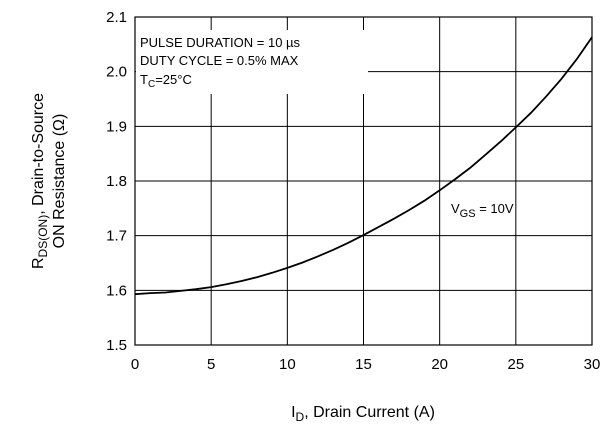 The image size is (603, 424). Describe the element at coordinates (43, 236) in the screenshot. I see `y-axis-title-sub: DS(ON)` at that location.